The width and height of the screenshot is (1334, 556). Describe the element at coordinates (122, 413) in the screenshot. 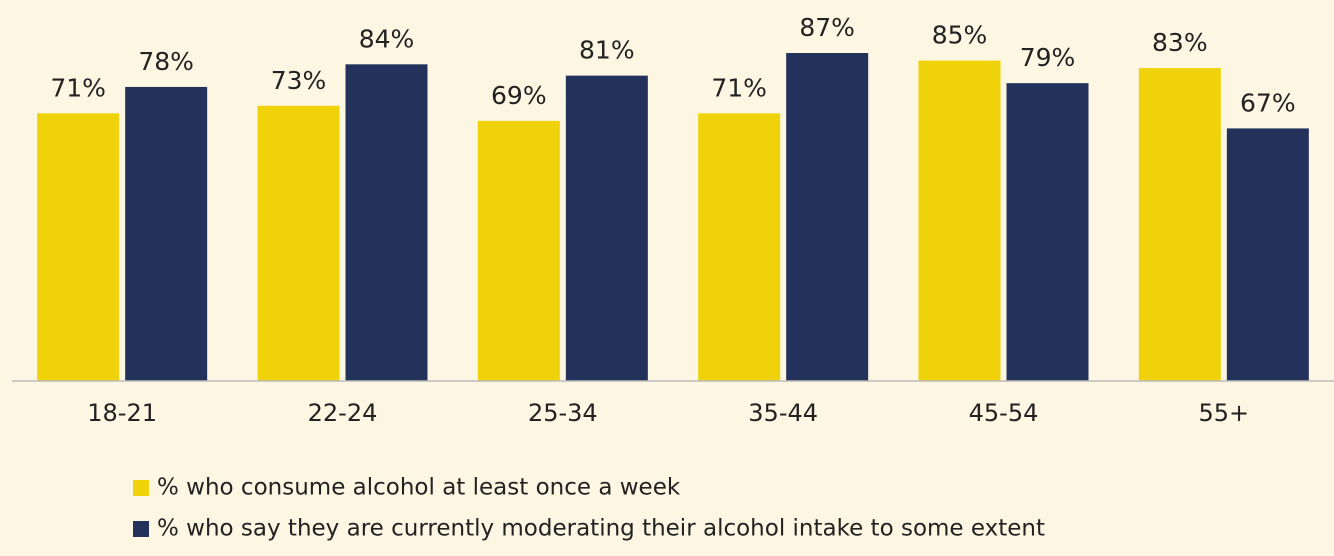

I see `x-tick-label: 18-21` at that location.